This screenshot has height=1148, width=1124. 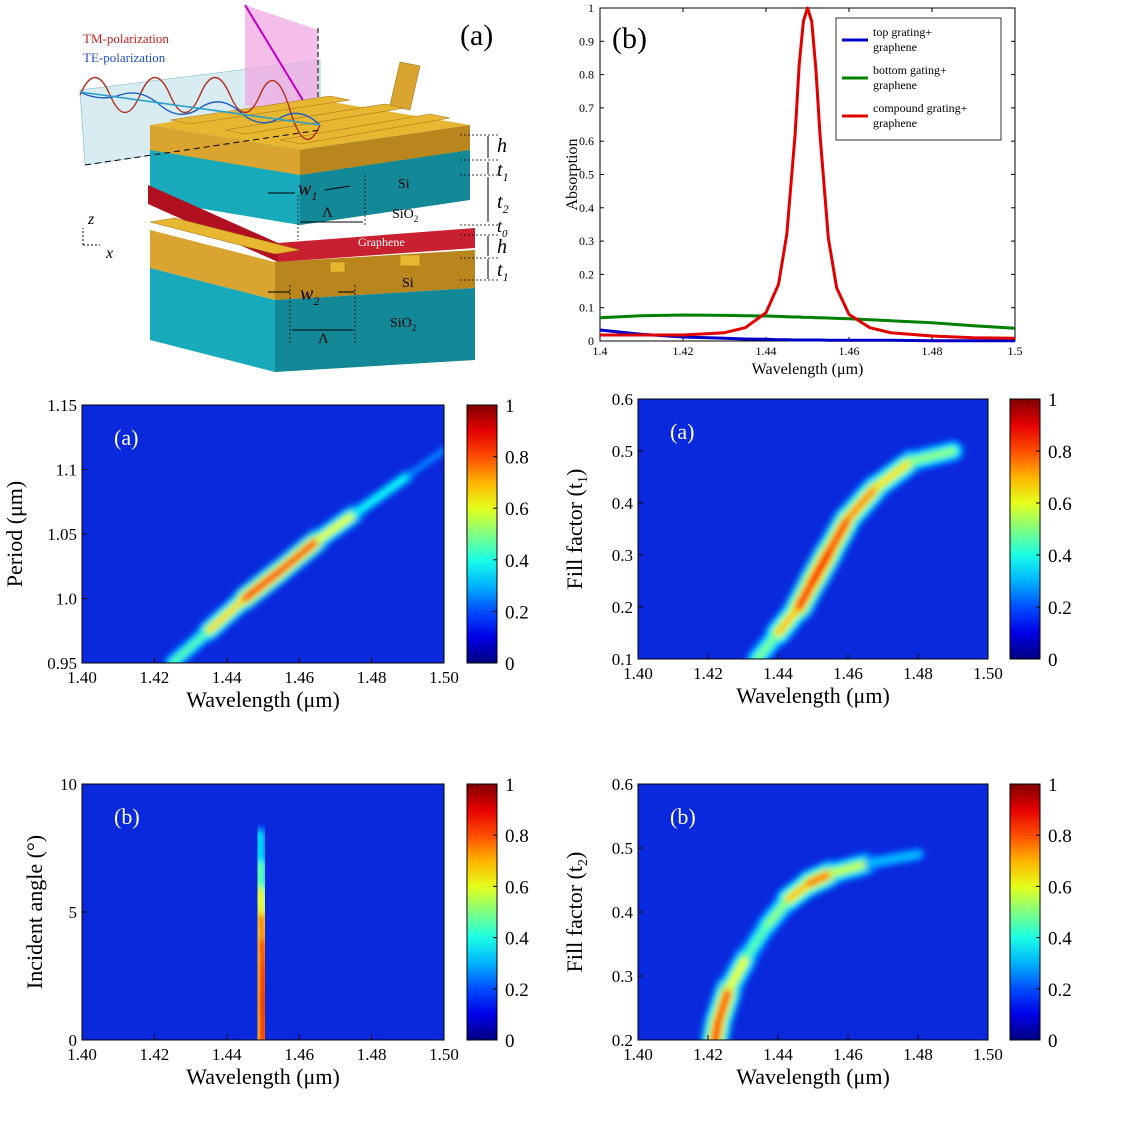 I want to click on y-tick-label: 0.5, so click(x=622, y=848).